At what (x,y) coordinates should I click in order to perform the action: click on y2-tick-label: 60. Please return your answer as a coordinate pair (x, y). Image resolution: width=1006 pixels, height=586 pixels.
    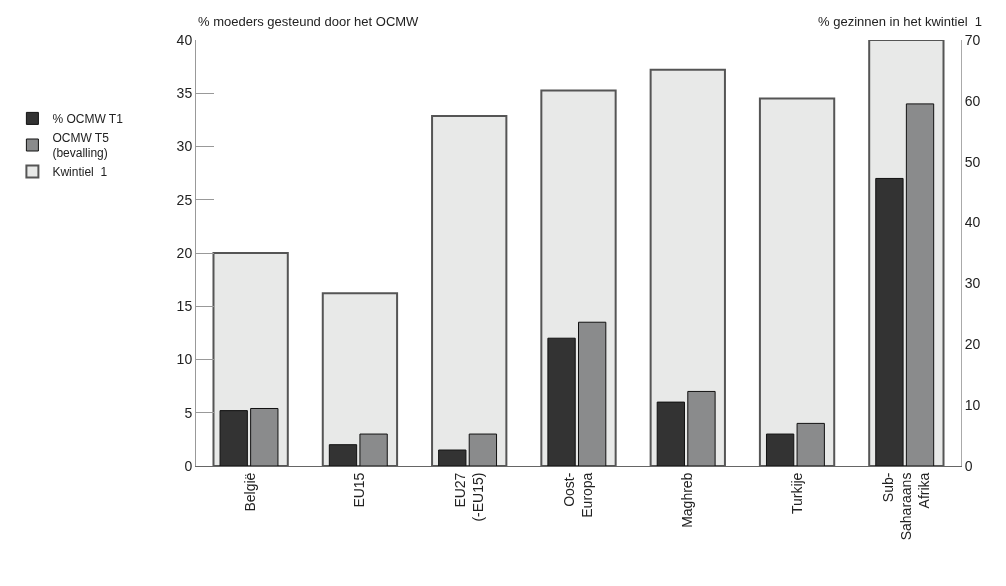
    Looking at the image, I should click on (972, 100).